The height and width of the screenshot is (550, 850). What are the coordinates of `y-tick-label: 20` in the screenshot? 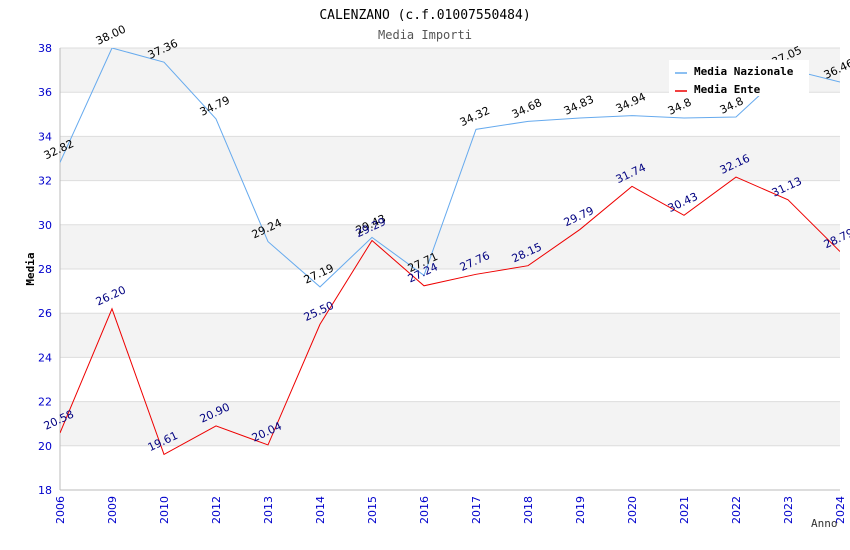 It's located at (45, 446).